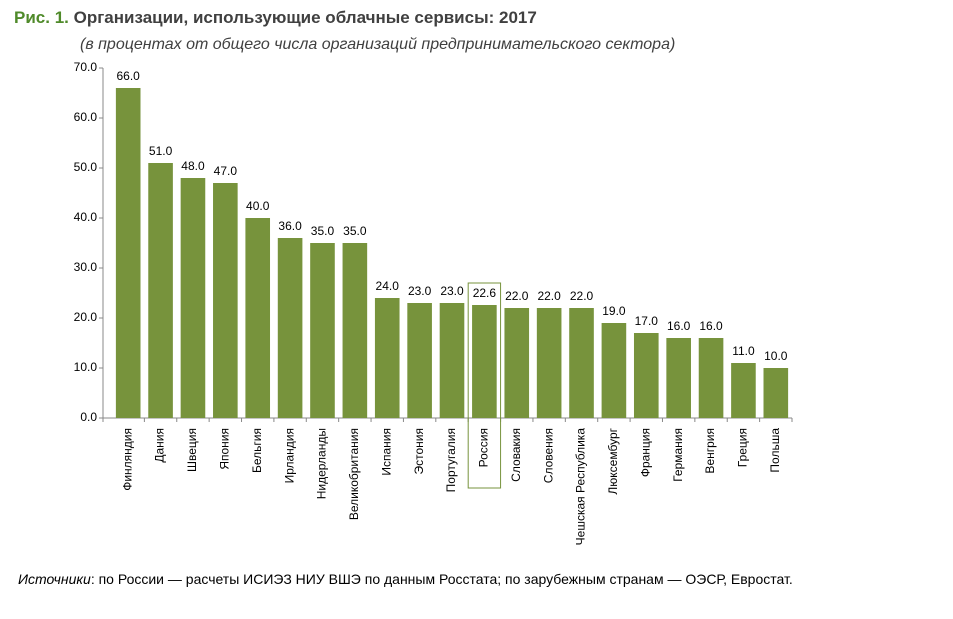 The width and height of the screenshot is (953, 619). I want to click on x-tick-label: Япония, so click(225, 449).